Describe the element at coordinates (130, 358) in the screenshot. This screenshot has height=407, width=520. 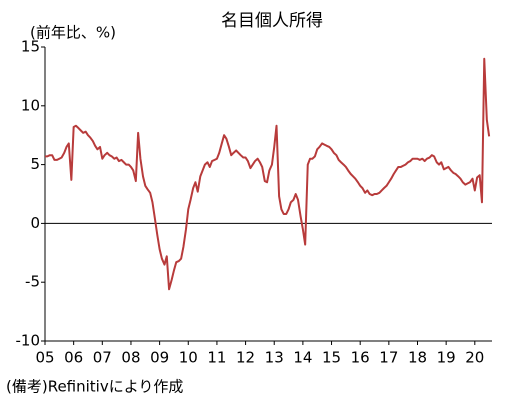
I see `x-tick-label: 08` at that location.